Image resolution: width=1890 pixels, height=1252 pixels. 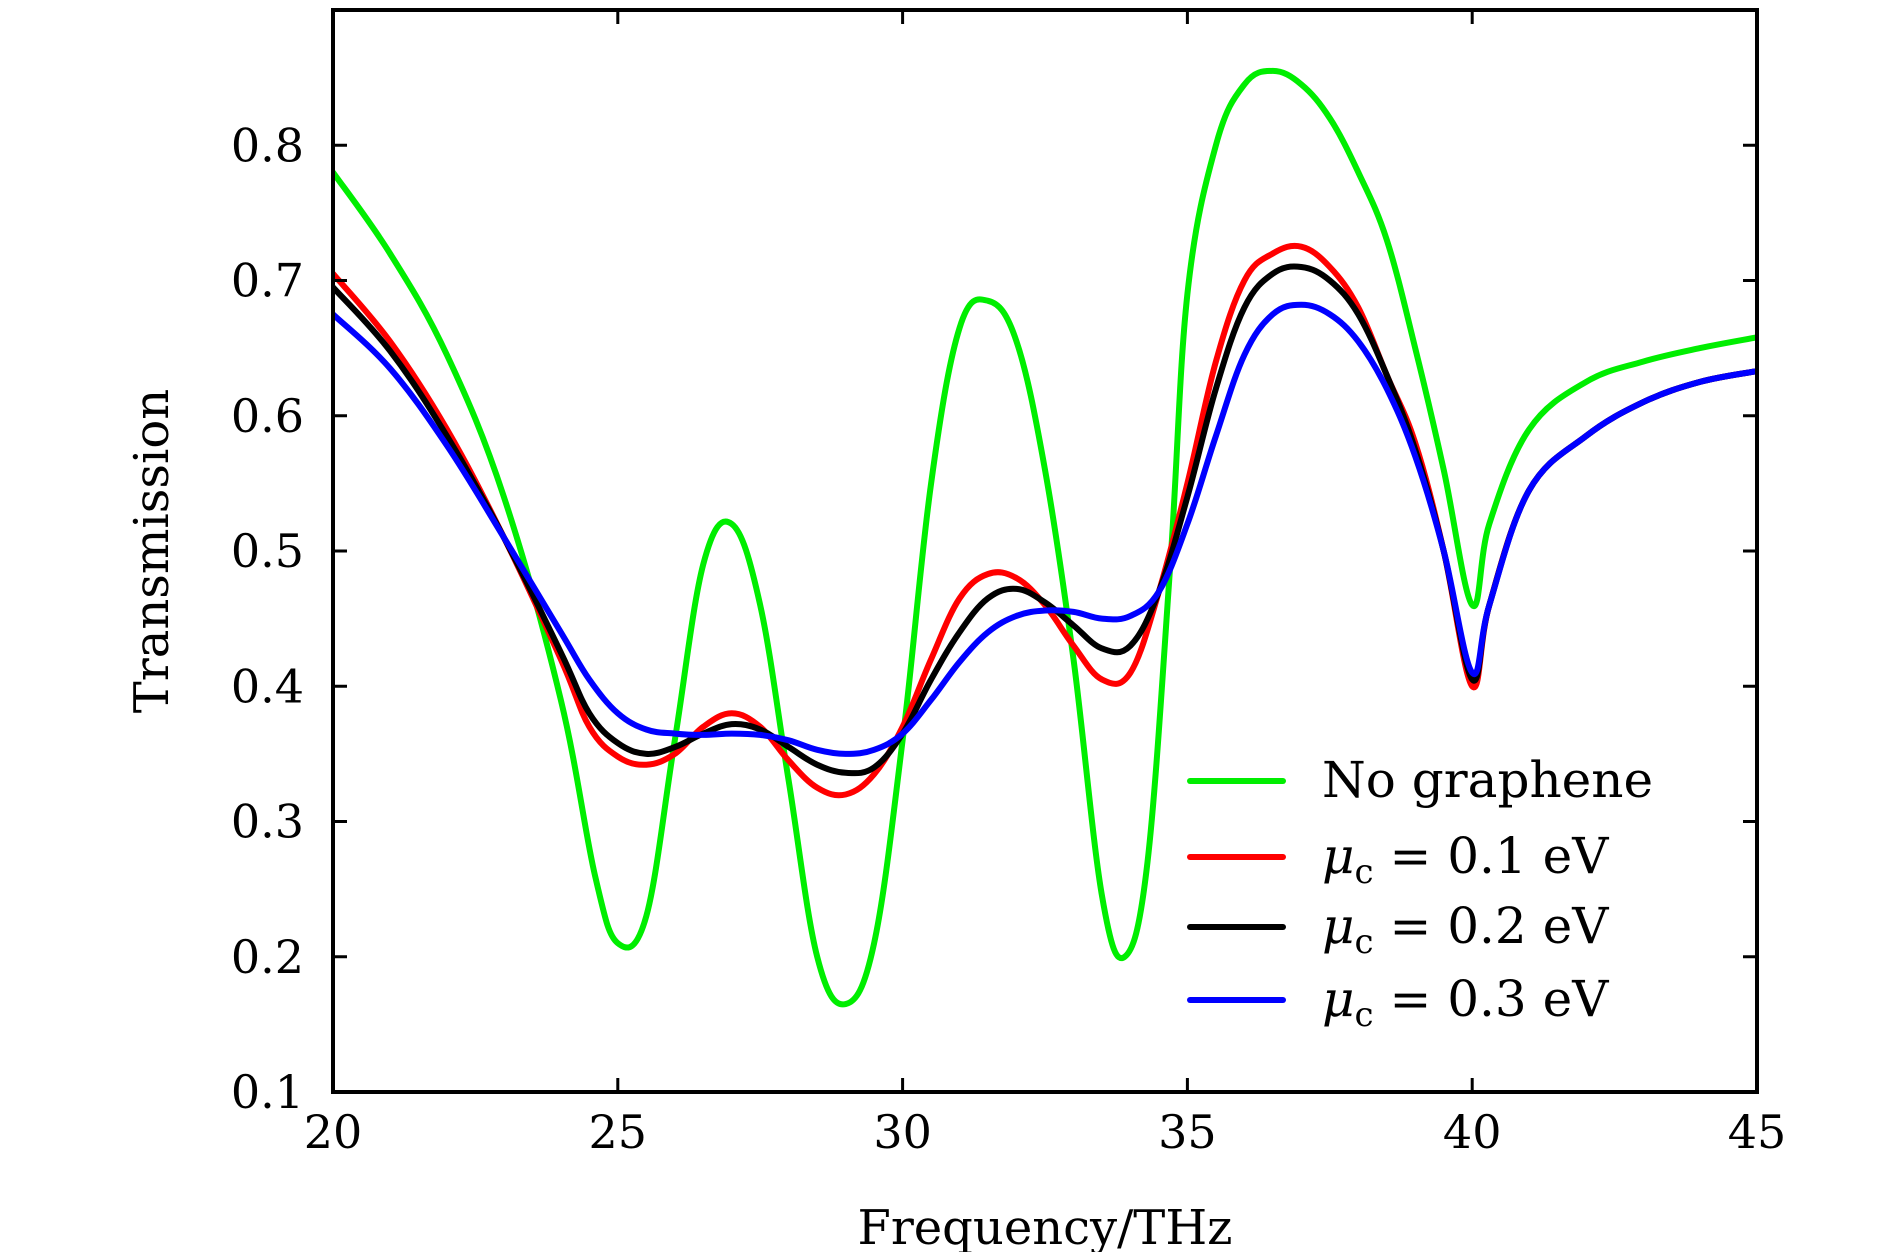 What do you see at coordinates (333, 1132) in the screenshot?
I see `x-tick-label: 20` at bounding box center [333, 1132].